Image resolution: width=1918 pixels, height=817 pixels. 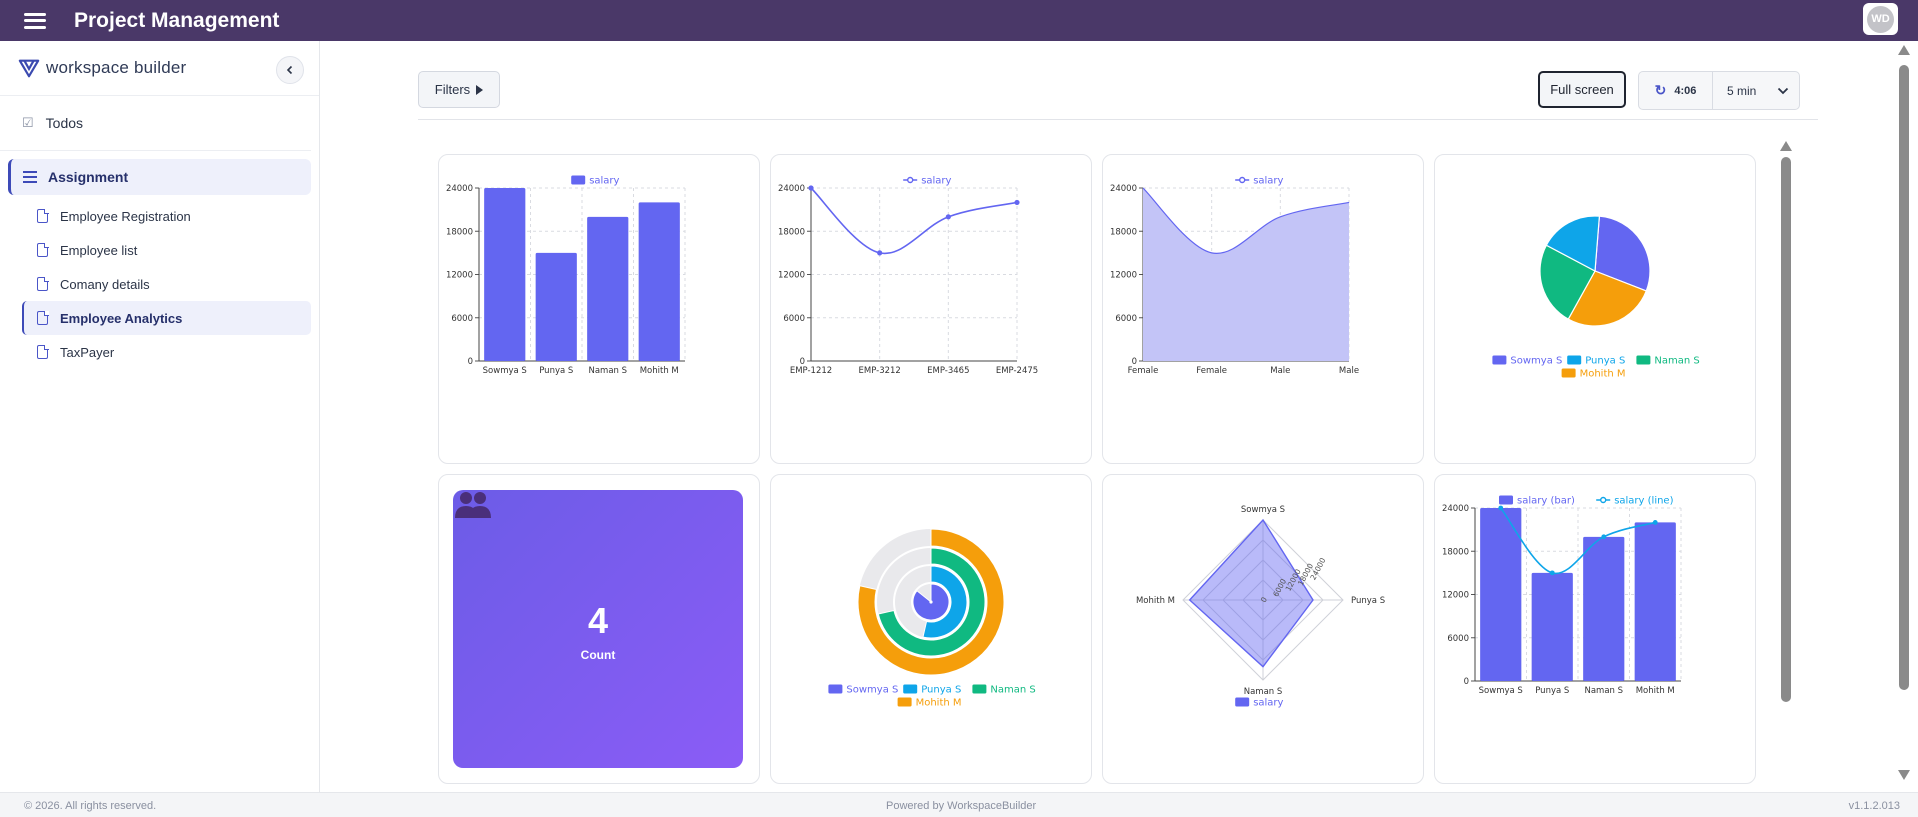 What do you see at coordinates (1604, 537) in the screenshot?
I see `line-point-naman-s` at bounding box center [1604, 537].